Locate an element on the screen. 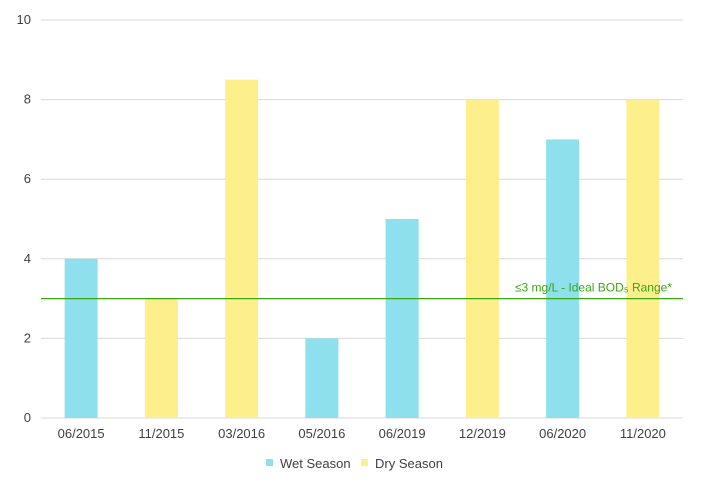 The height and width of the screenshot is (498, 702). bar-06-2020 is located at coordinates (563, 278).